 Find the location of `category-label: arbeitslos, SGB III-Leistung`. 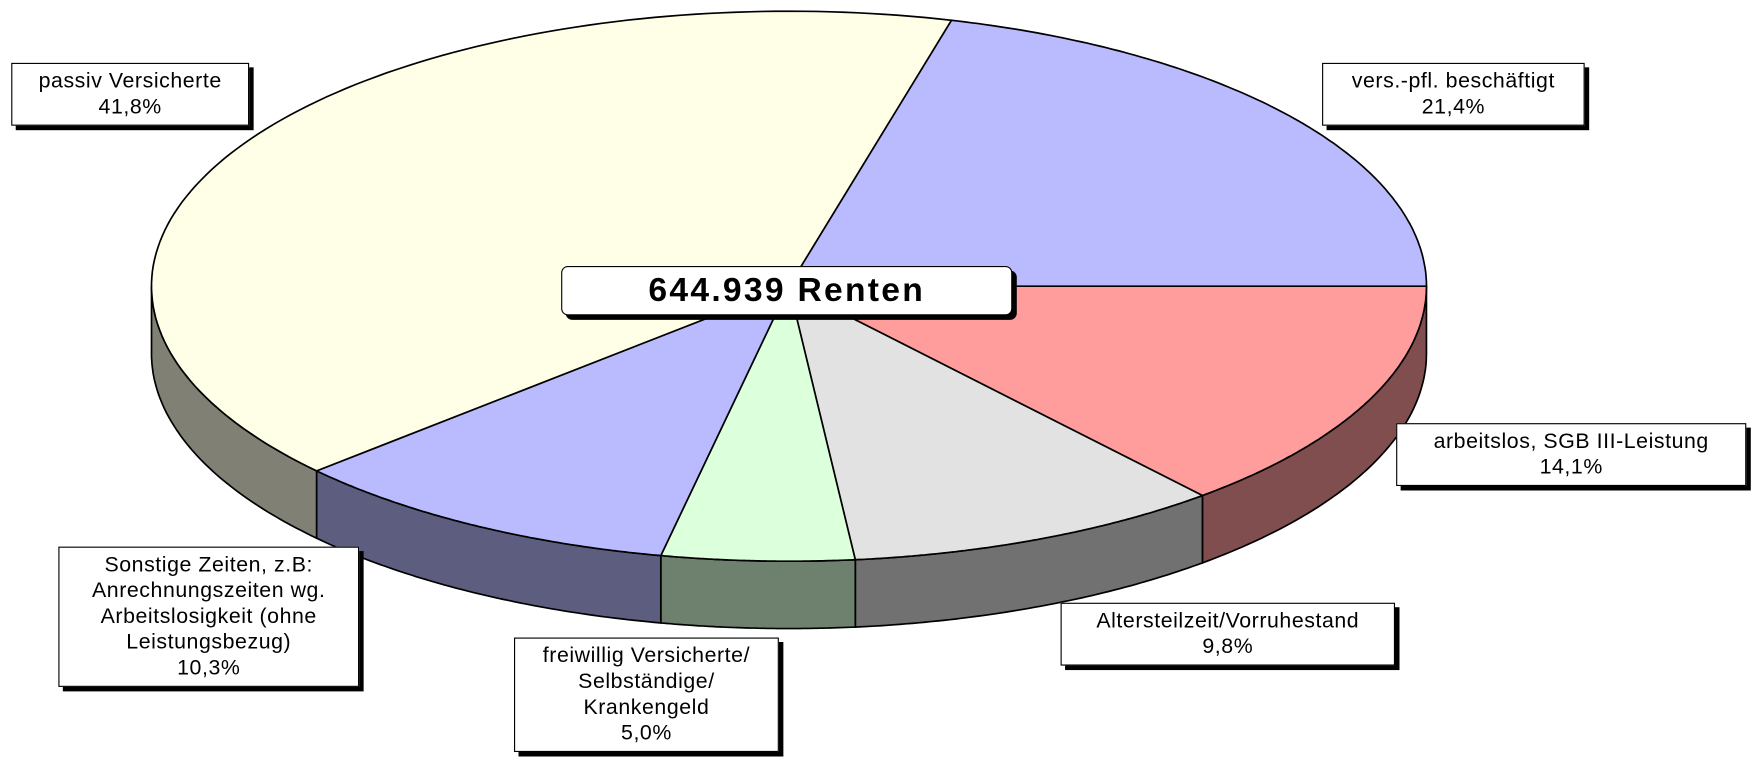

category-label: arbeitslos, SGB III-Leistung is located at coordinates (1571, 441).